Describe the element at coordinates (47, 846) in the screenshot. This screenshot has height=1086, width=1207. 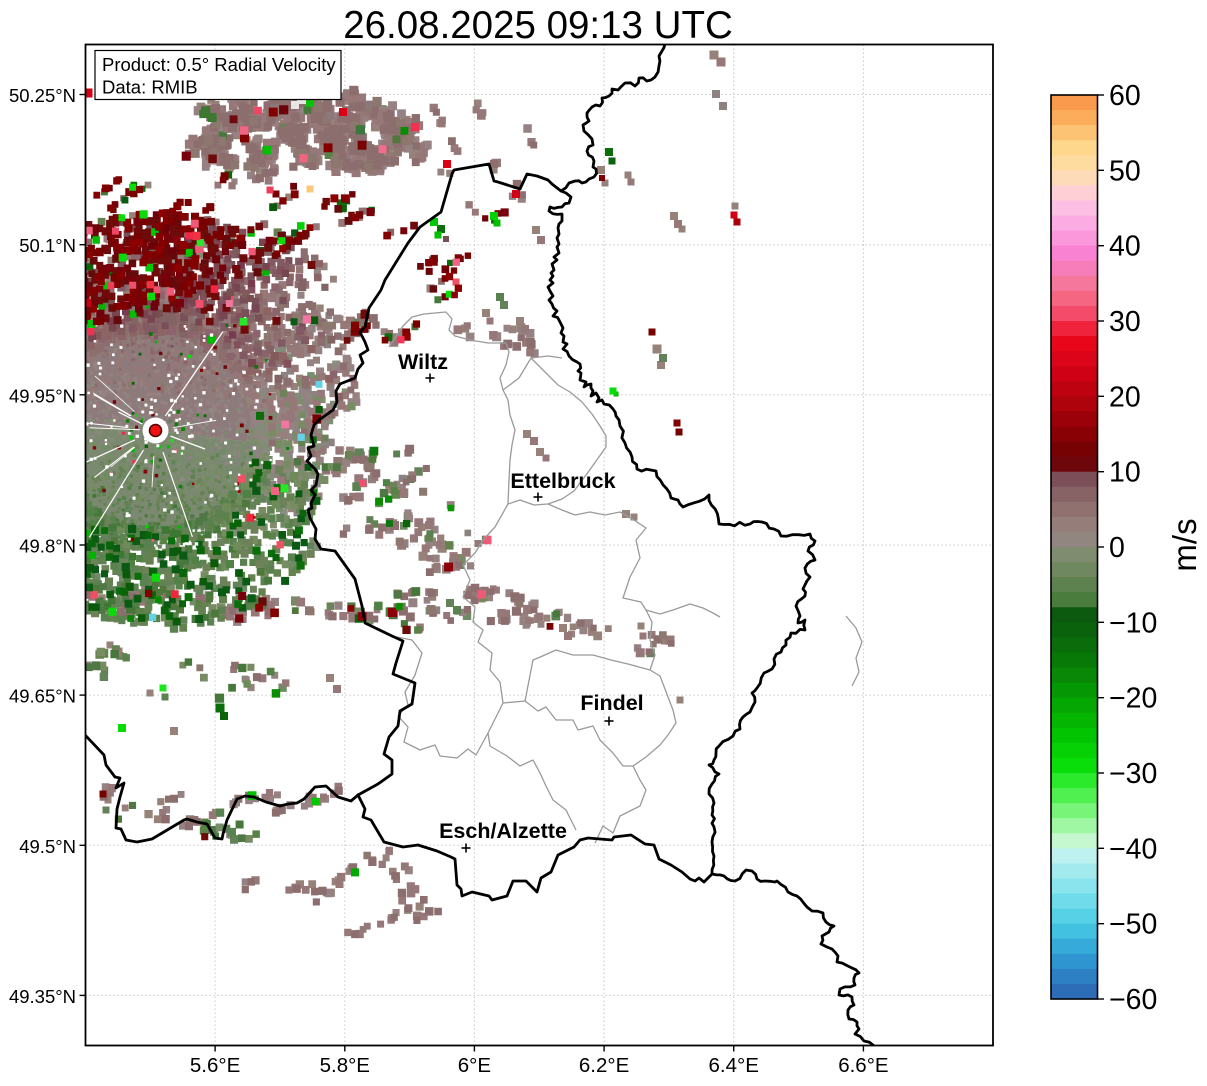
I see `svg-text: 49.5°N` at that location.